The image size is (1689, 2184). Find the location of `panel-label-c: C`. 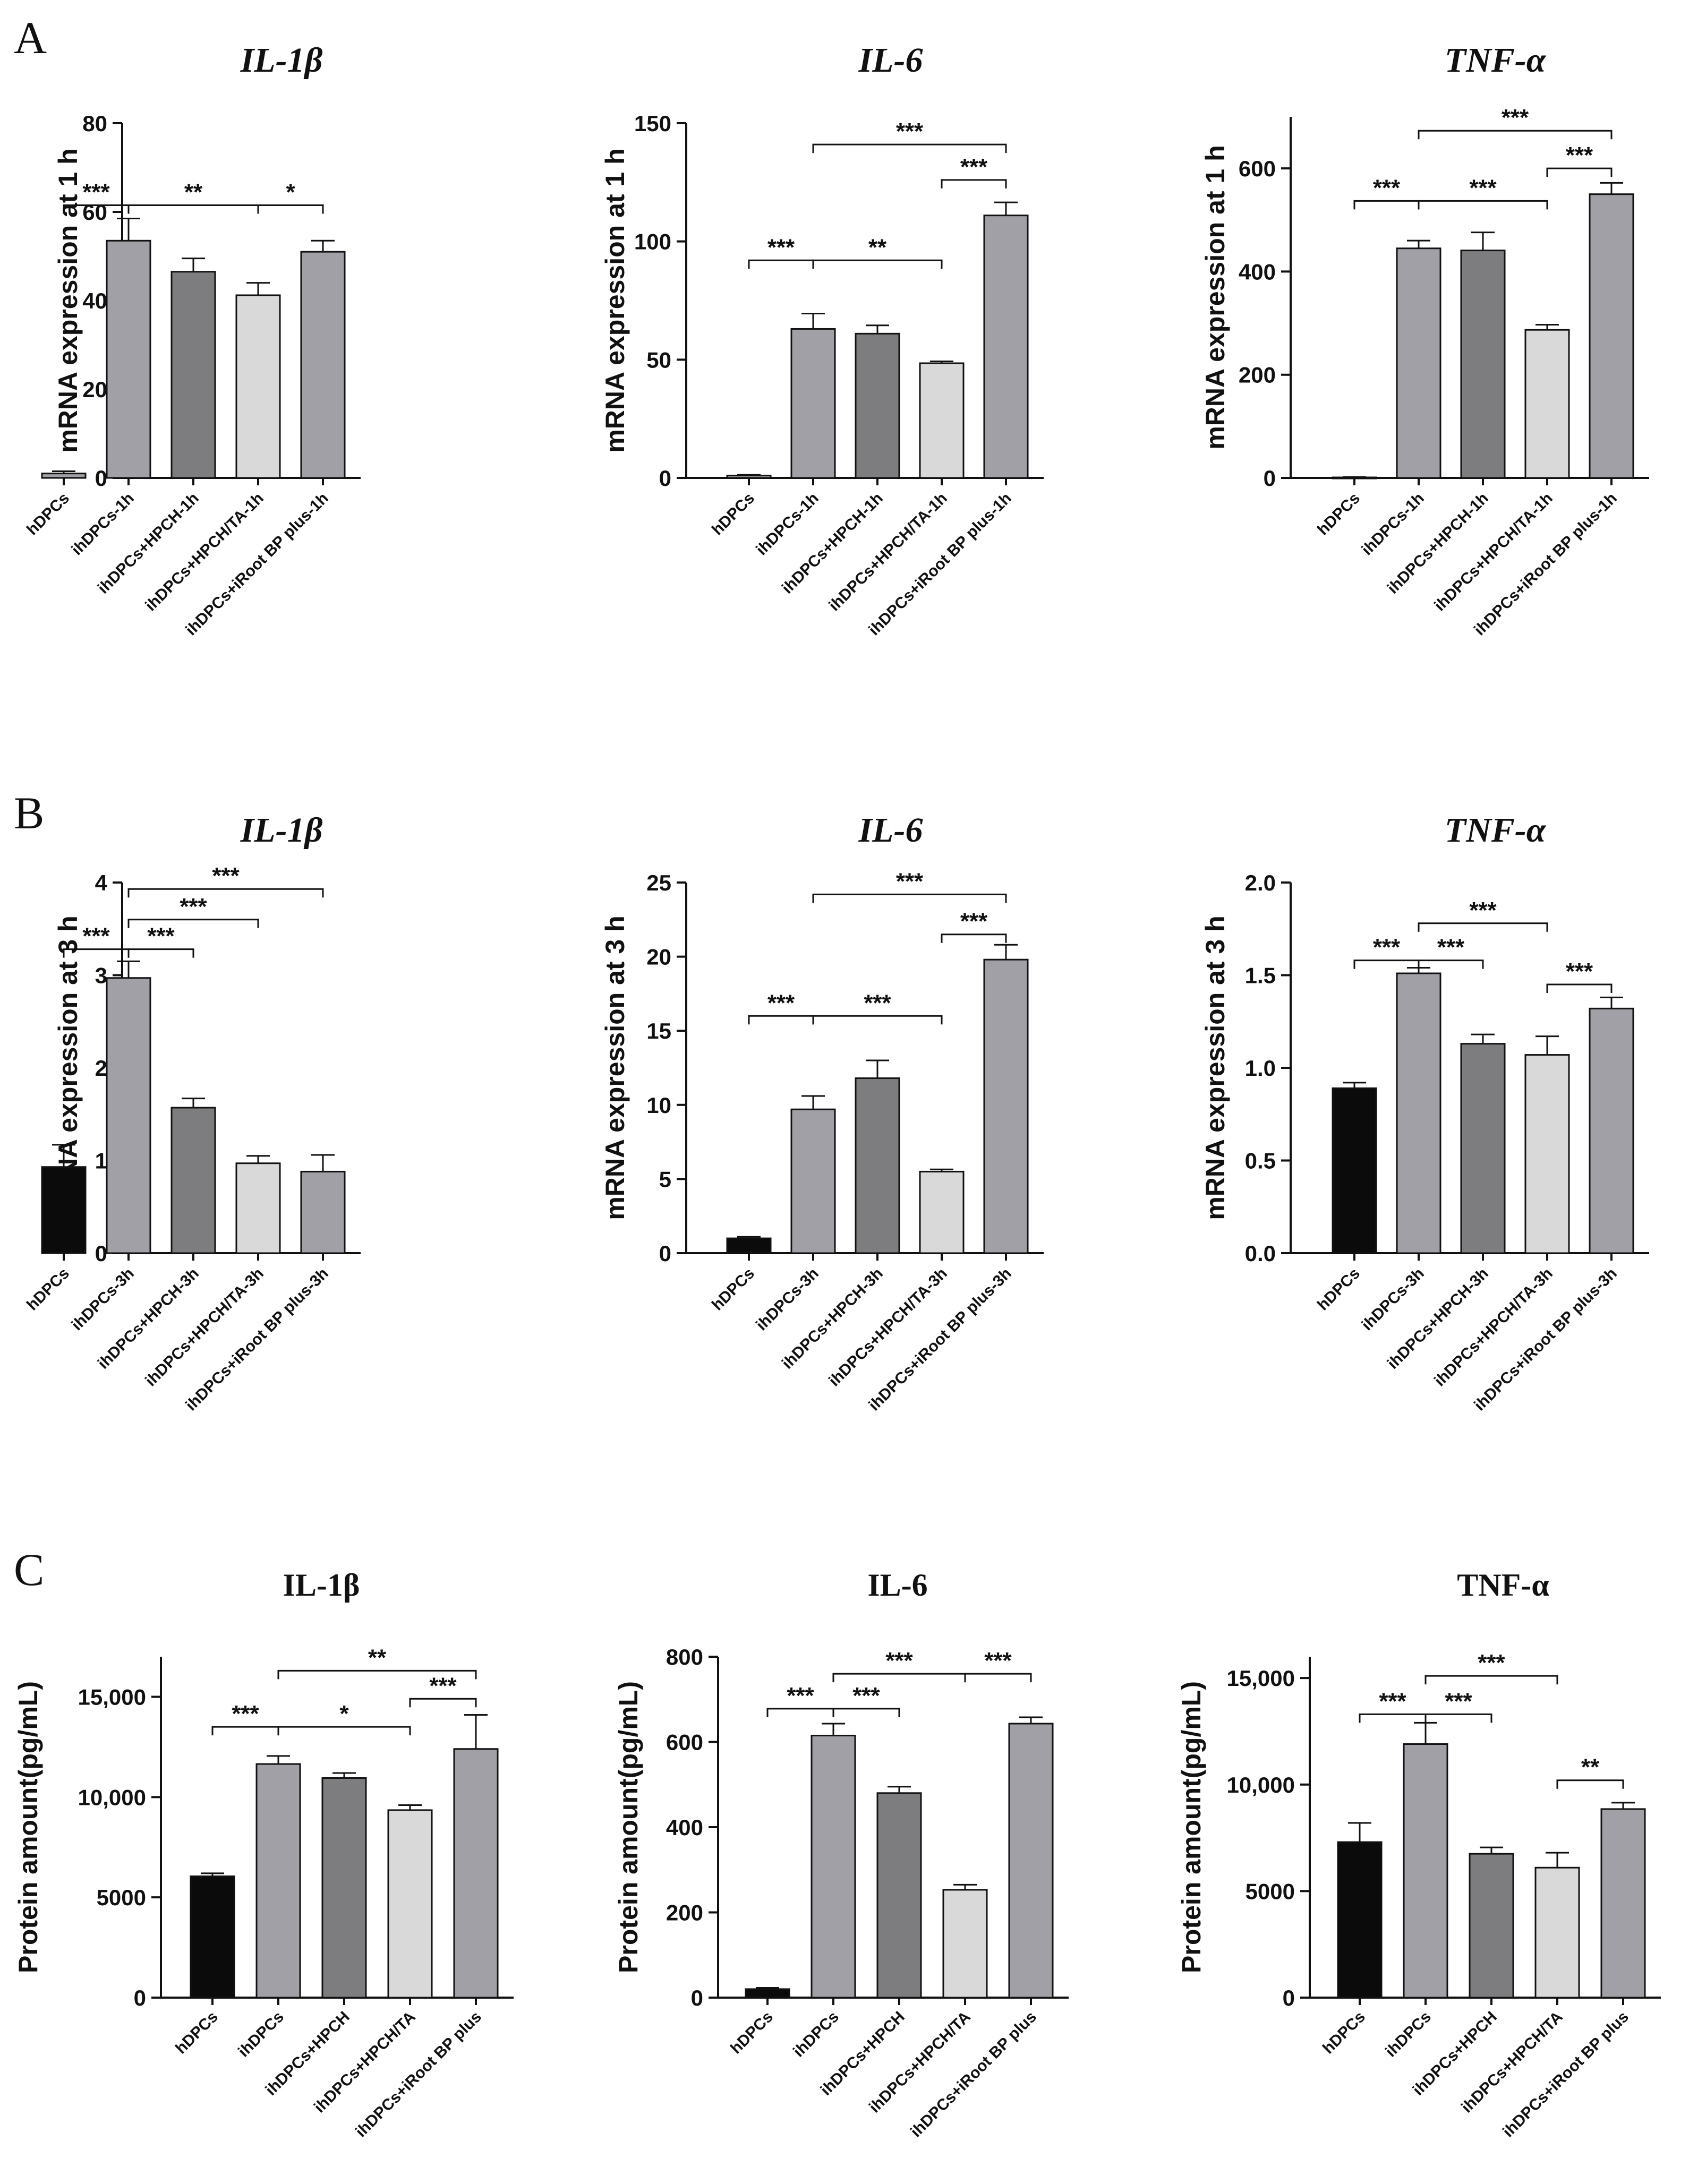

panel-label-c: C is located at coordinates (29, 1569).